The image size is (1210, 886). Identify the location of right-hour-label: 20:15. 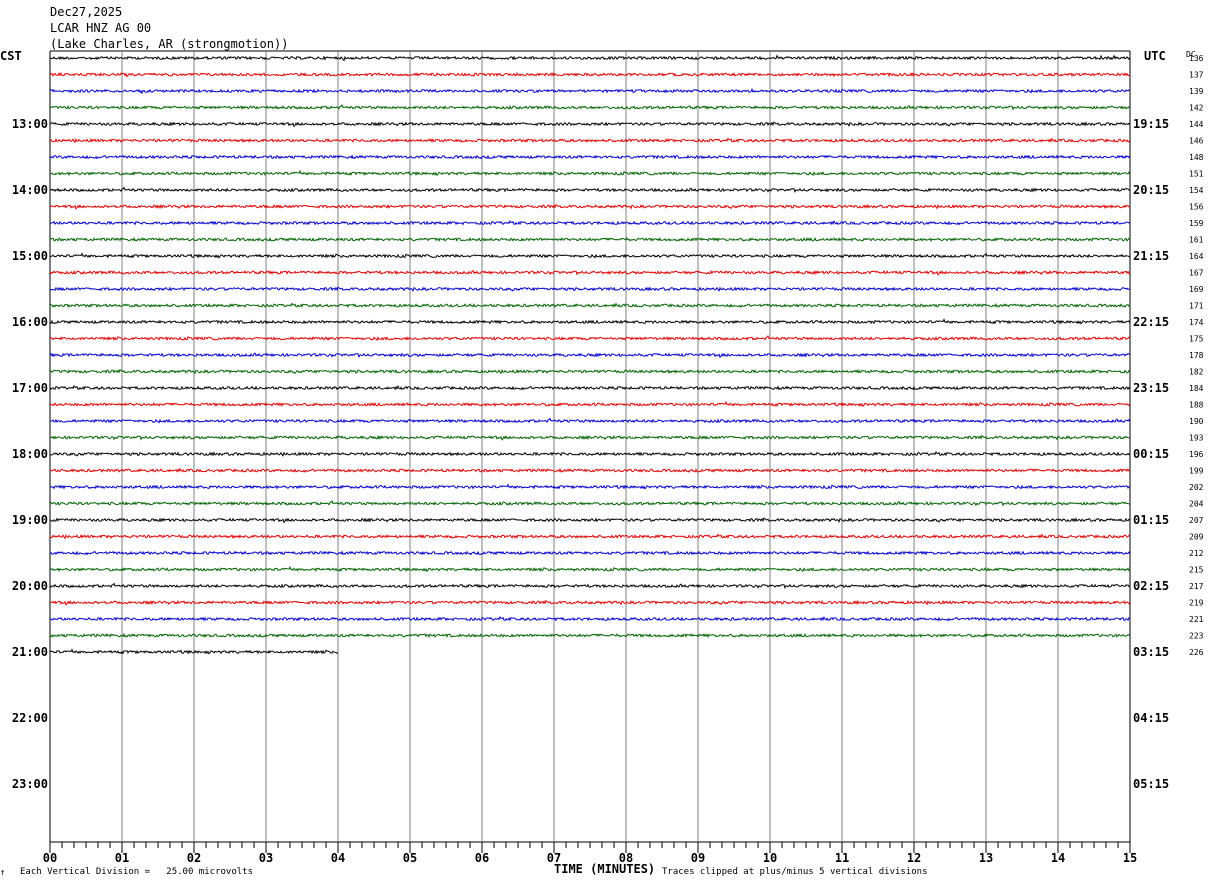
(1151, 190).